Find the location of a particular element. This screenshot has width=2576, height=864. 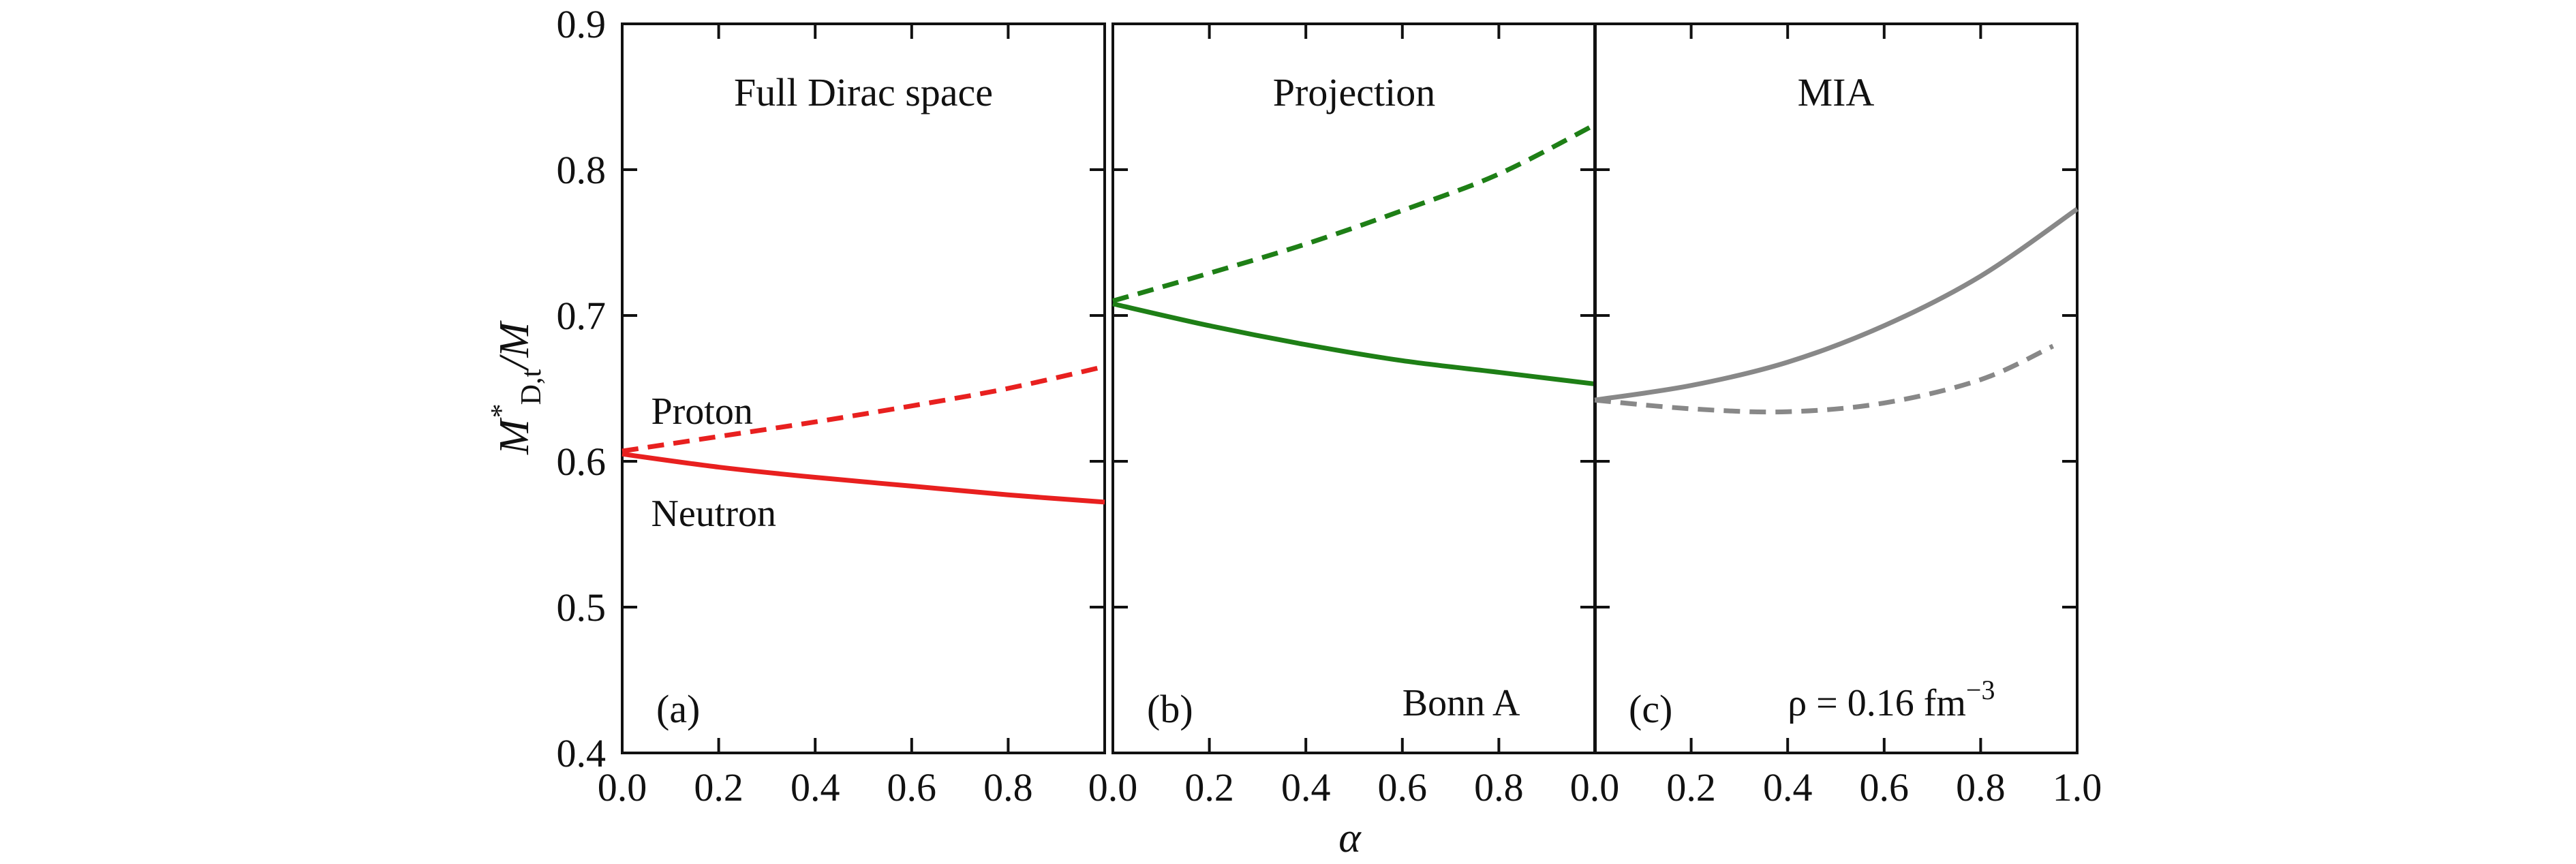

panel-tag: (a) is located at coordinates (678, 709).